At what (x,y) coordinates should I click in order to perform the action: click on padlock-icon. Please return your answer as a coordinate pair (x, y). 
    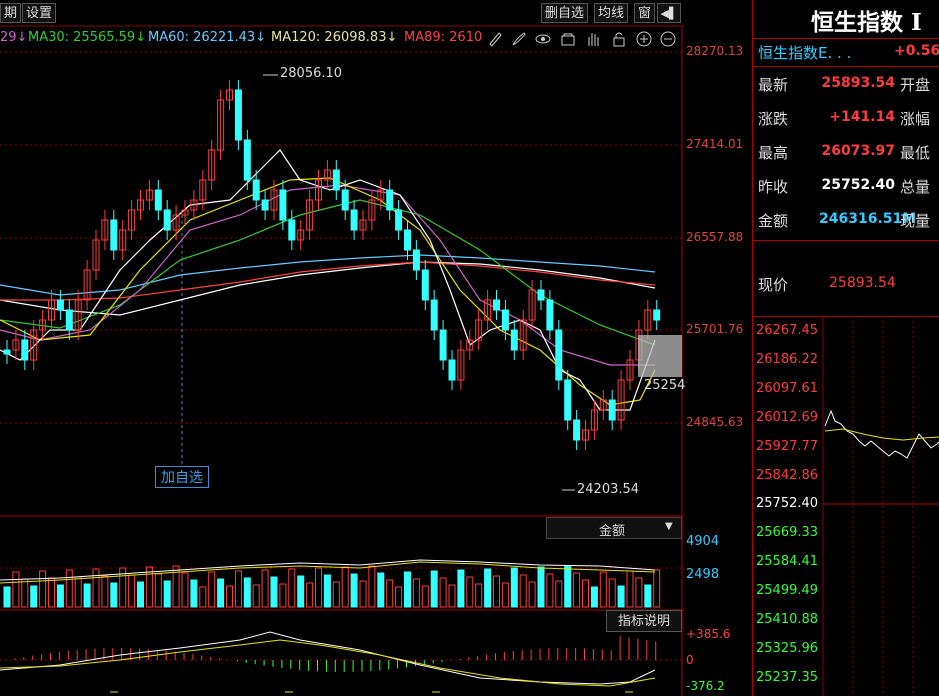
    Looking at the image, I should click on (619, 39).